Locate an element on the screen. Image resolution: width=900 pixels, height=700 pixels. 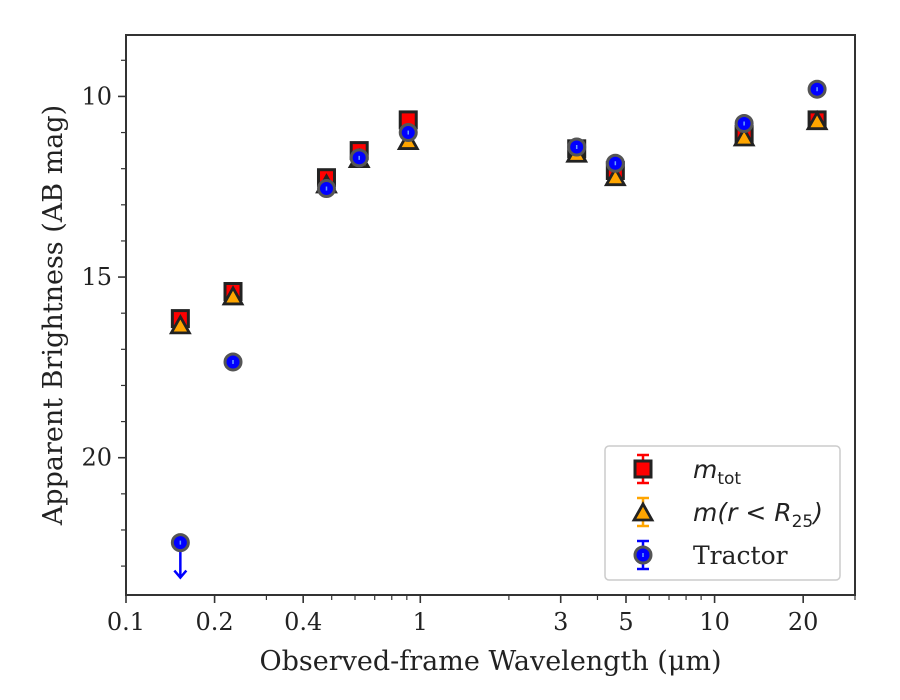
x-tick-label: 0.1 is located at coordinates (126, 622).